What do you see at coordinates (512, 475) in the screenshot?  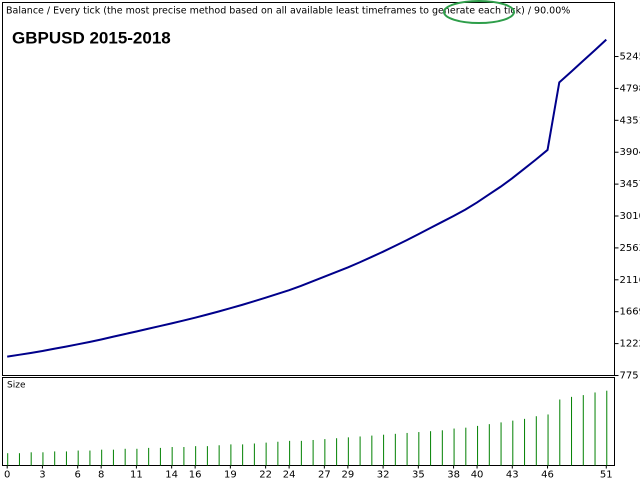 I see `x-tick-label: 43` at bounding box center [512, 475].